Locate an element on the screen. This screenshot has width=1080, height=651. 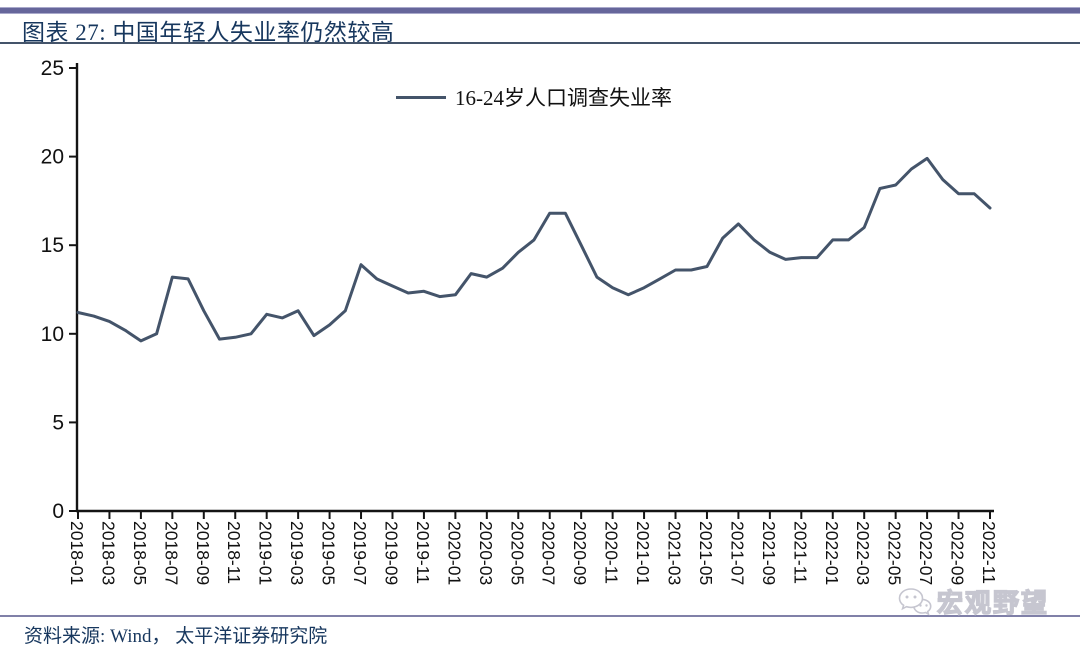
svg-text: 2020-09 is located at coordinates (580, 553).